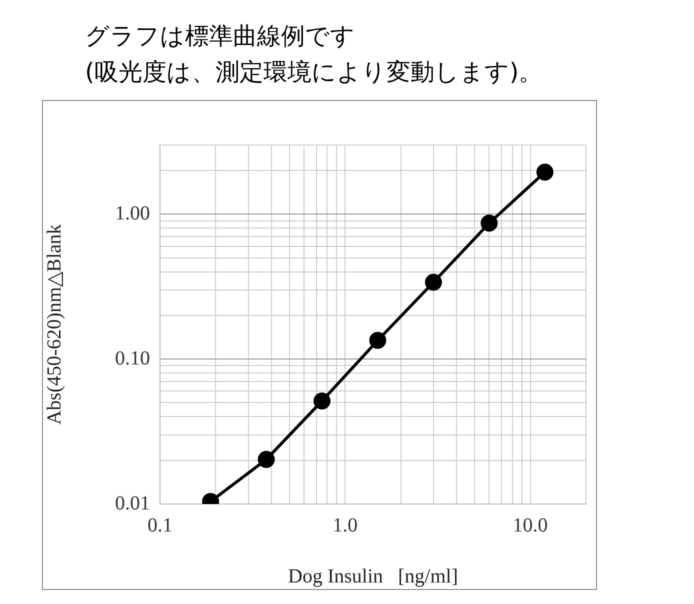  Describe the element at coordinates (345, 525) in the screenshot. I see `x-tick-label: 1.0` at that location.